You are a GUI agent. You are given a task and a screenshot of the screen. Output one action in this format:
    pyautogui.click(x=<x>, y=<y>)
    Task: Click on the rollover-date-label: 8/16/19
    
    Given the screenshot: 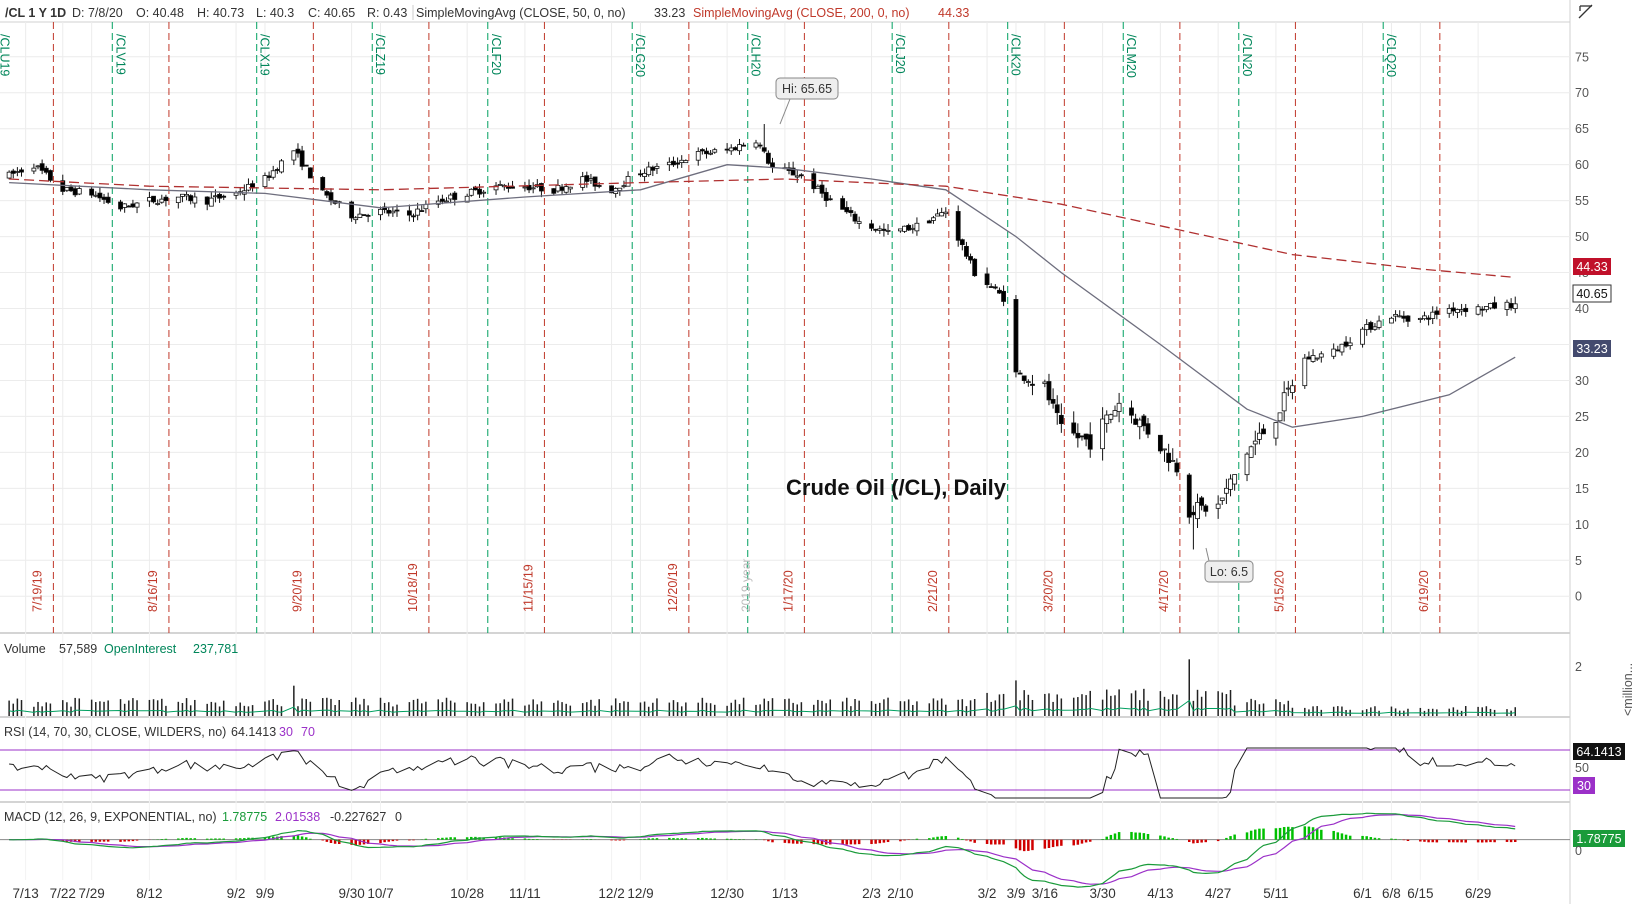 What is the action you would take?
    pyautogui.click(x=153, y=591)
    